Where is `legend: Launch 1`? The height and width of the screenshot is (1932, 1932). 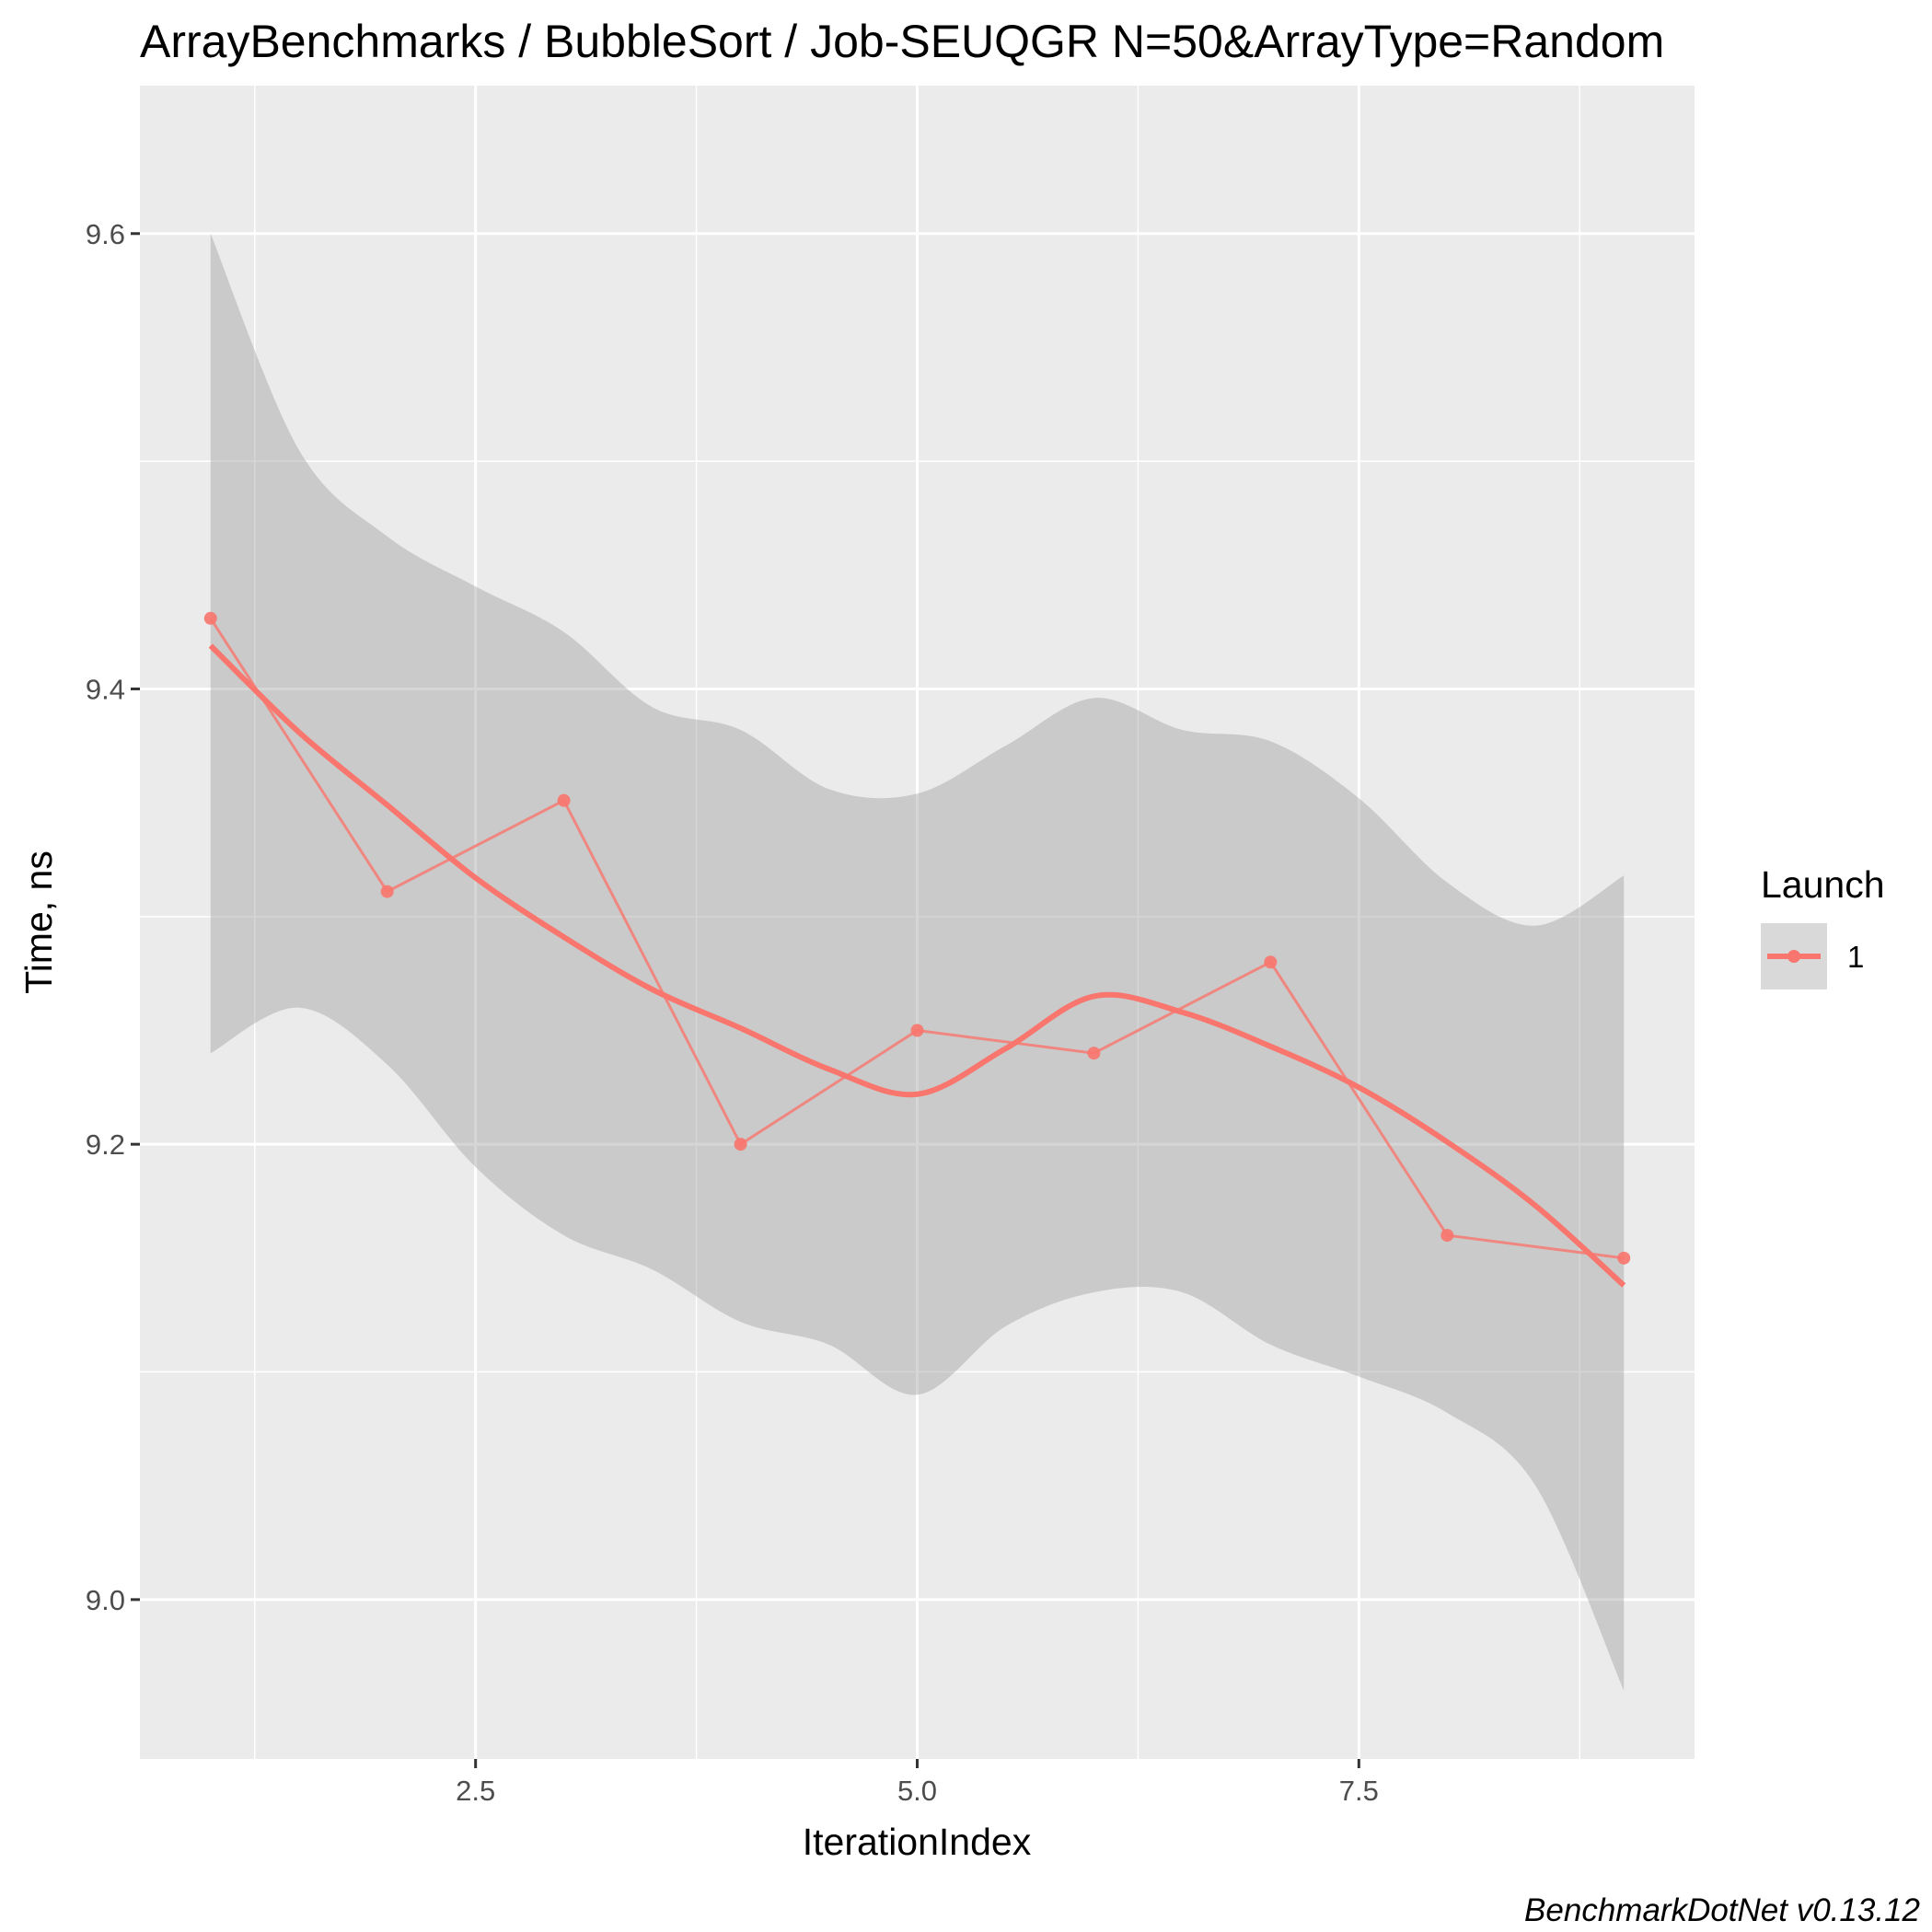
legend: Launch 1 is located at coordinates (1823, 926).